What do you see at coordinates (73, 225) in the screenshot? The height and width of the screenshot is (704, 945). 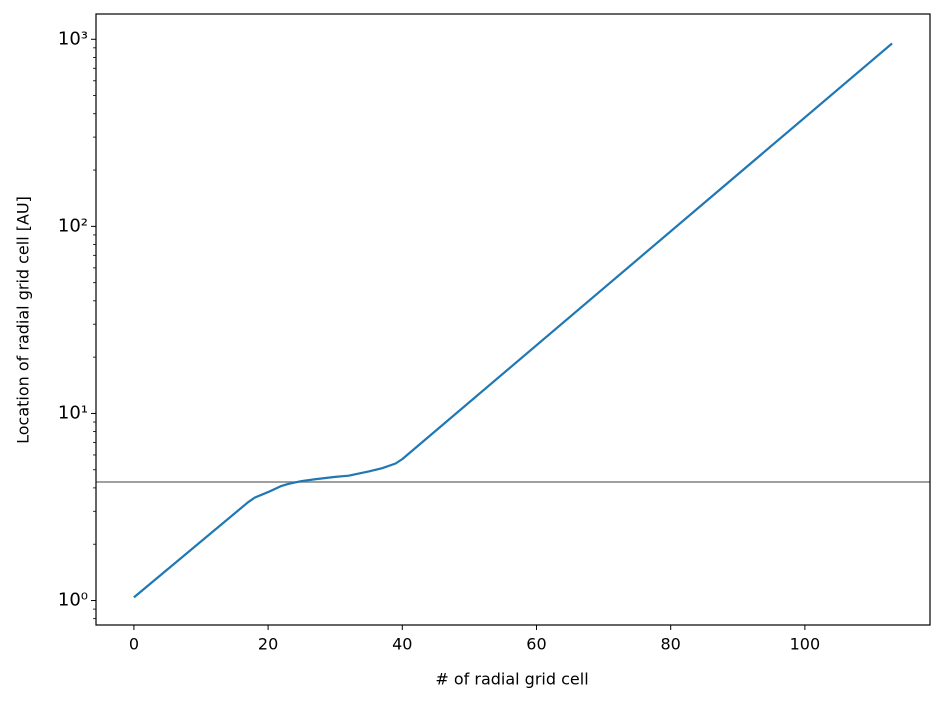 I see `y-tick-label: 10²` at bounding box center [73, 225].